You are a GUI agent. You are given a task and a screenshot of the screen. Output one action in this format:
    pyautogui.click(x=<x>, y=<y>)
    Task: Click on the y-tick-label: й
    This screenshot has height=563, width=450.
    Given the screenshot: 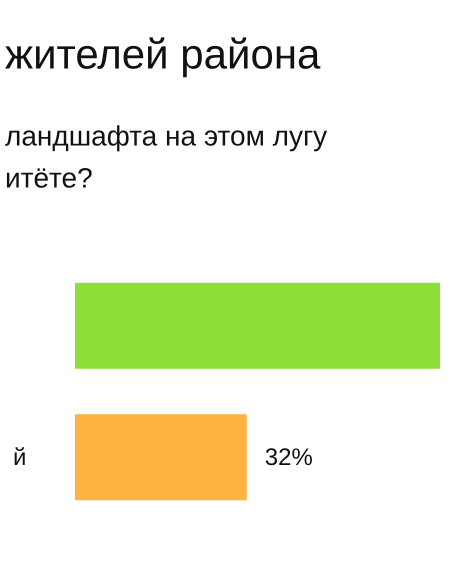 What is the action you would take?
    pyautogui.click(x=19, y=457)
    